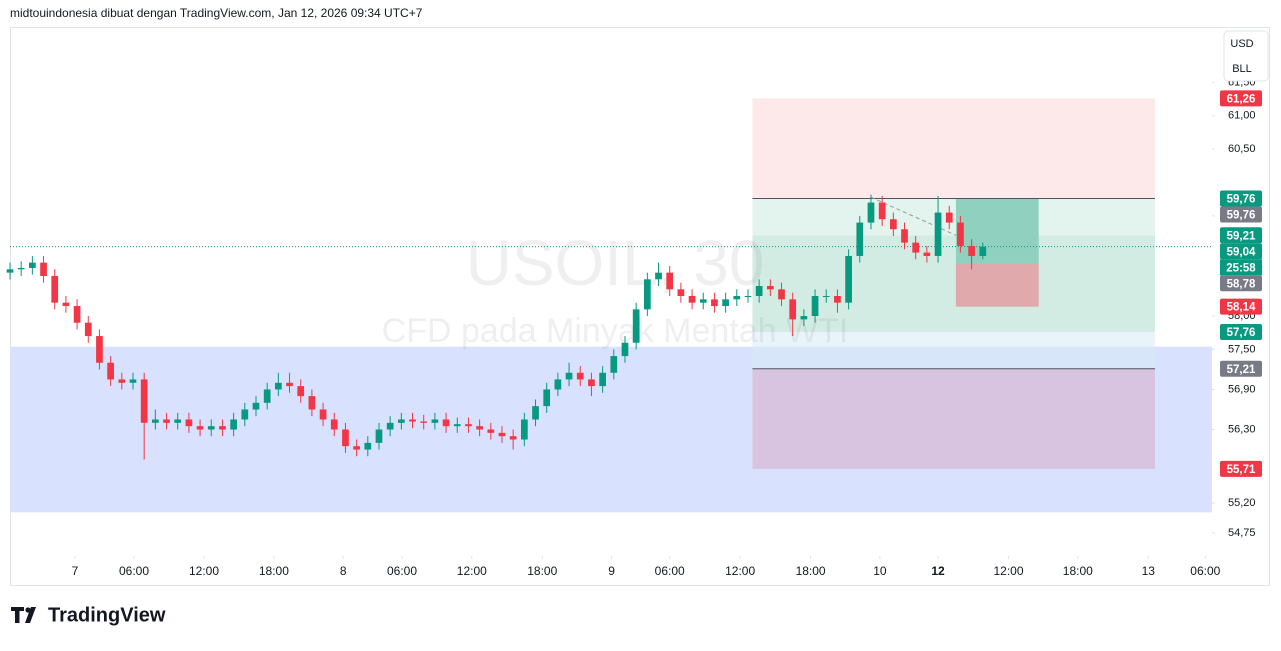 This screenshot has height=651, width=1281. Describe the element at coordinates (611, 571) in the screenshot. I see `x-tick-label: 9` at that location.